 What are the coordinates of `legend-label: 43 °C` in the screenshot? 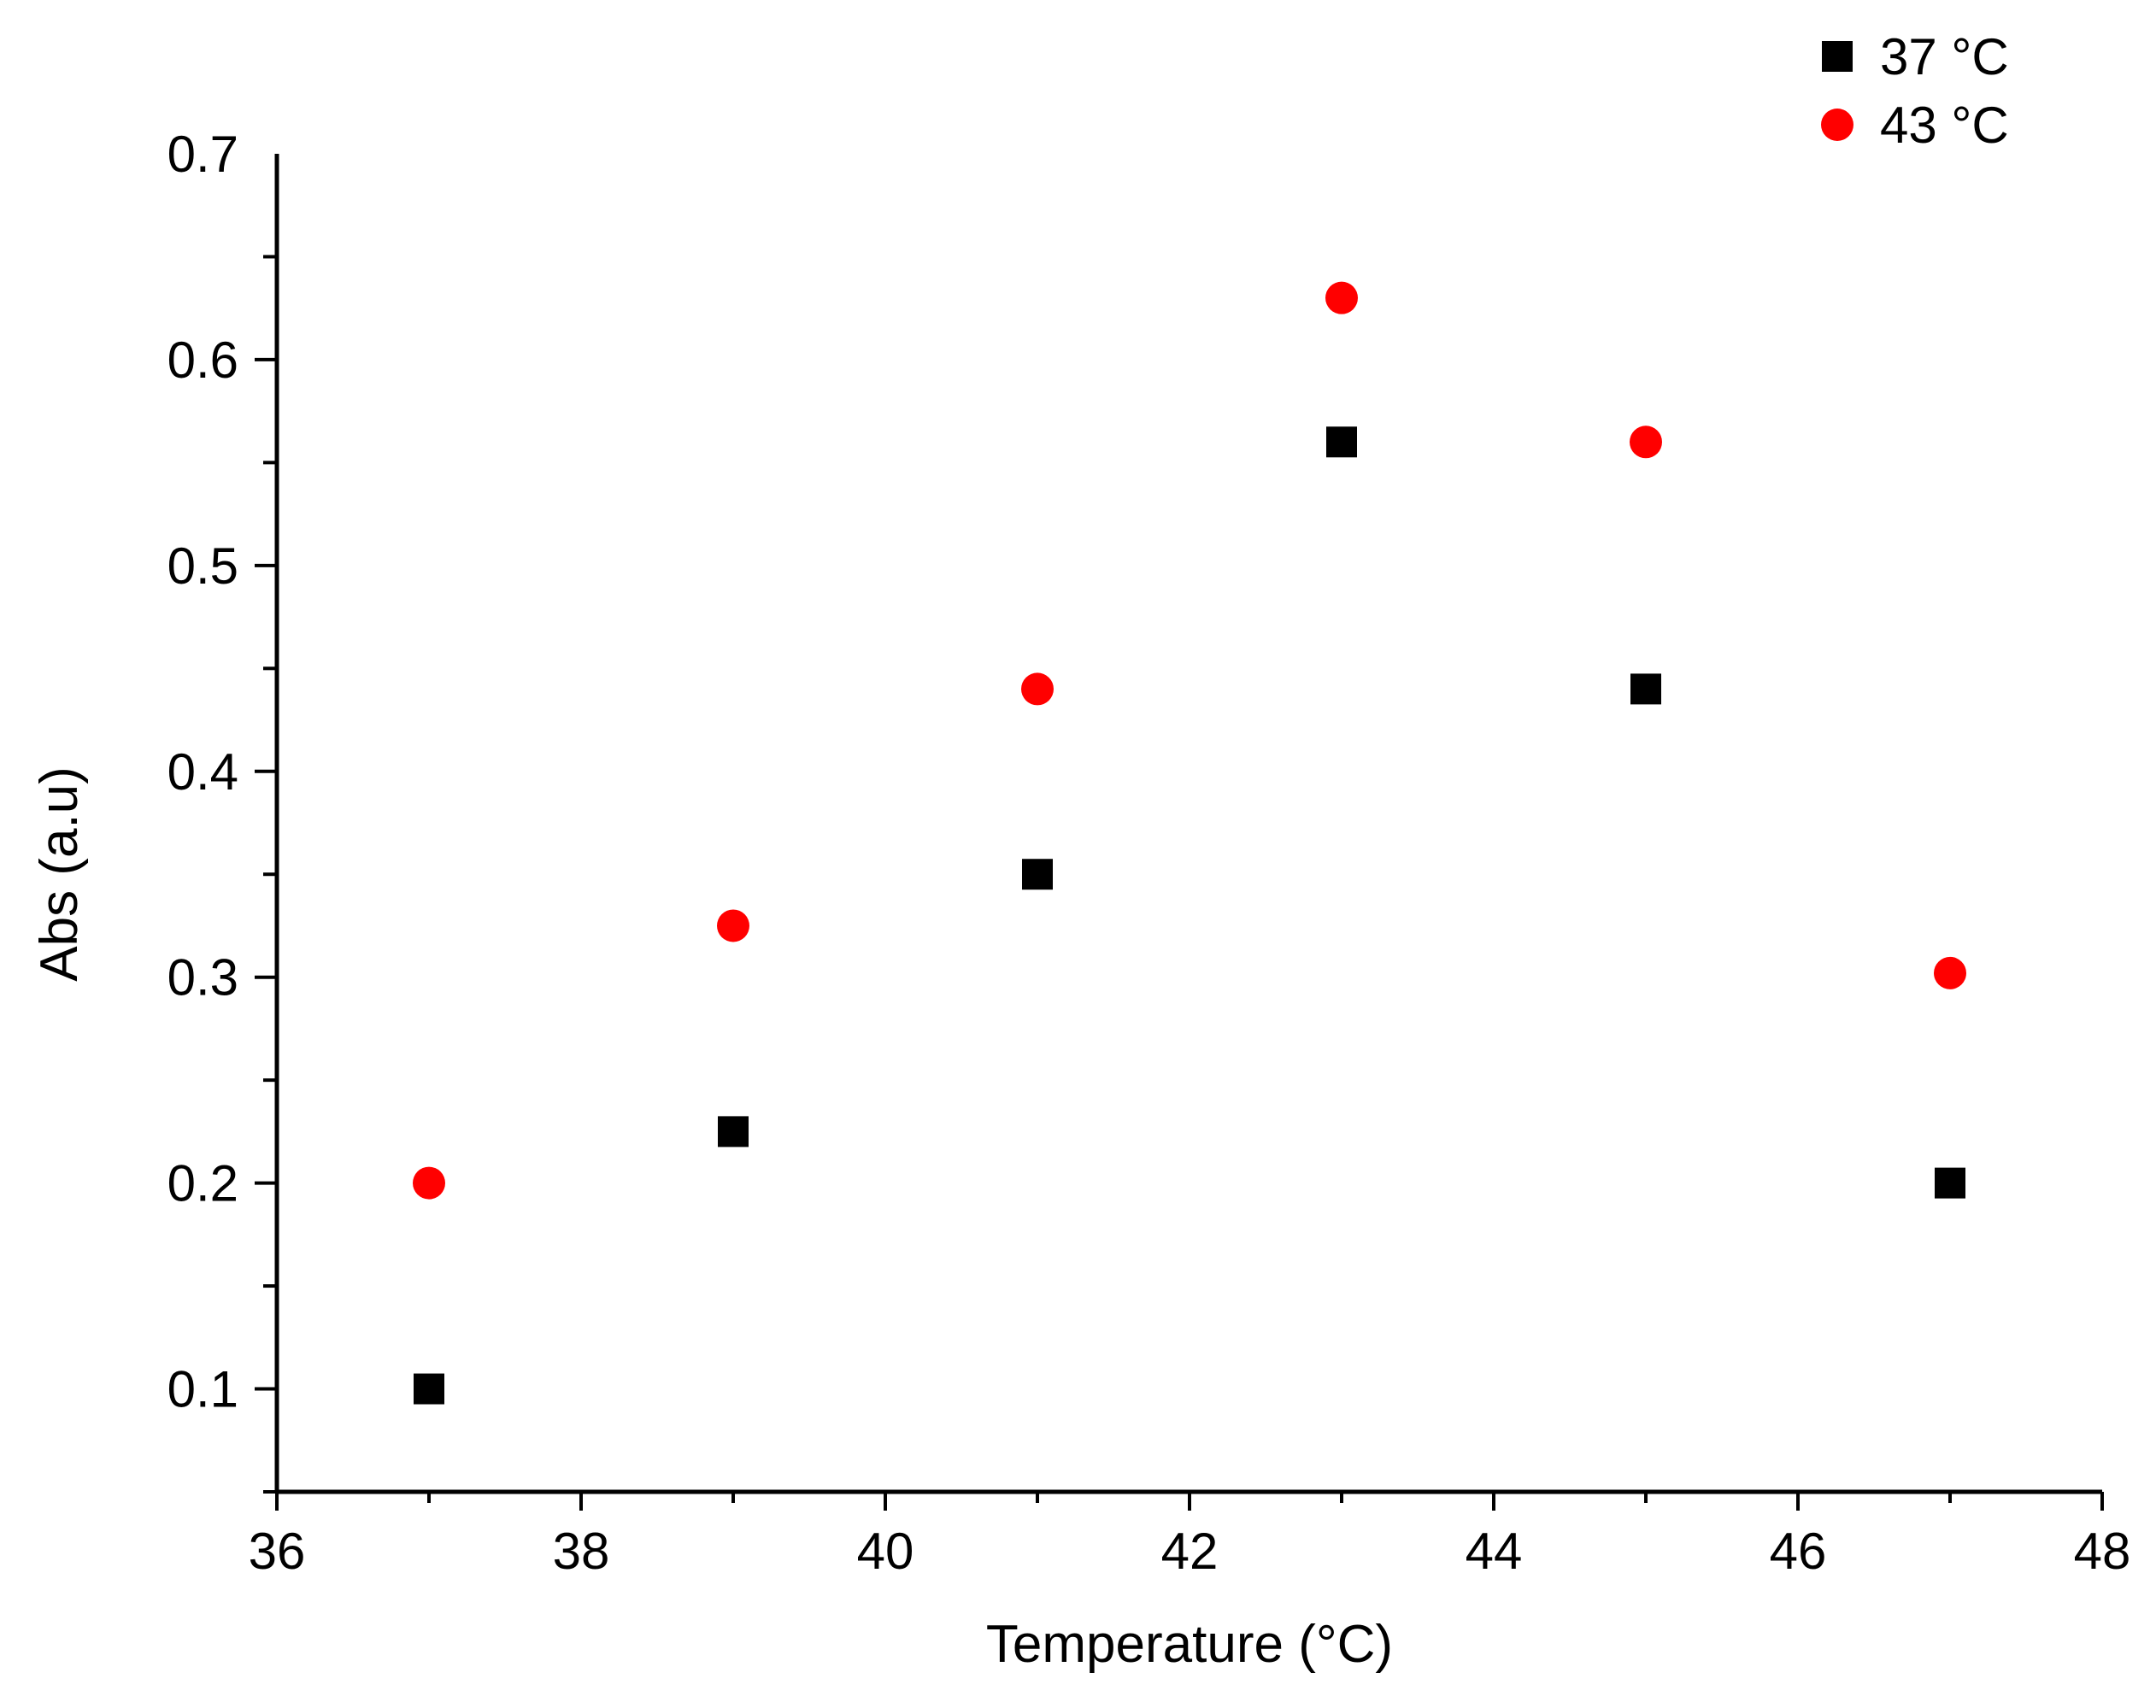 It's located at (1944, 125).